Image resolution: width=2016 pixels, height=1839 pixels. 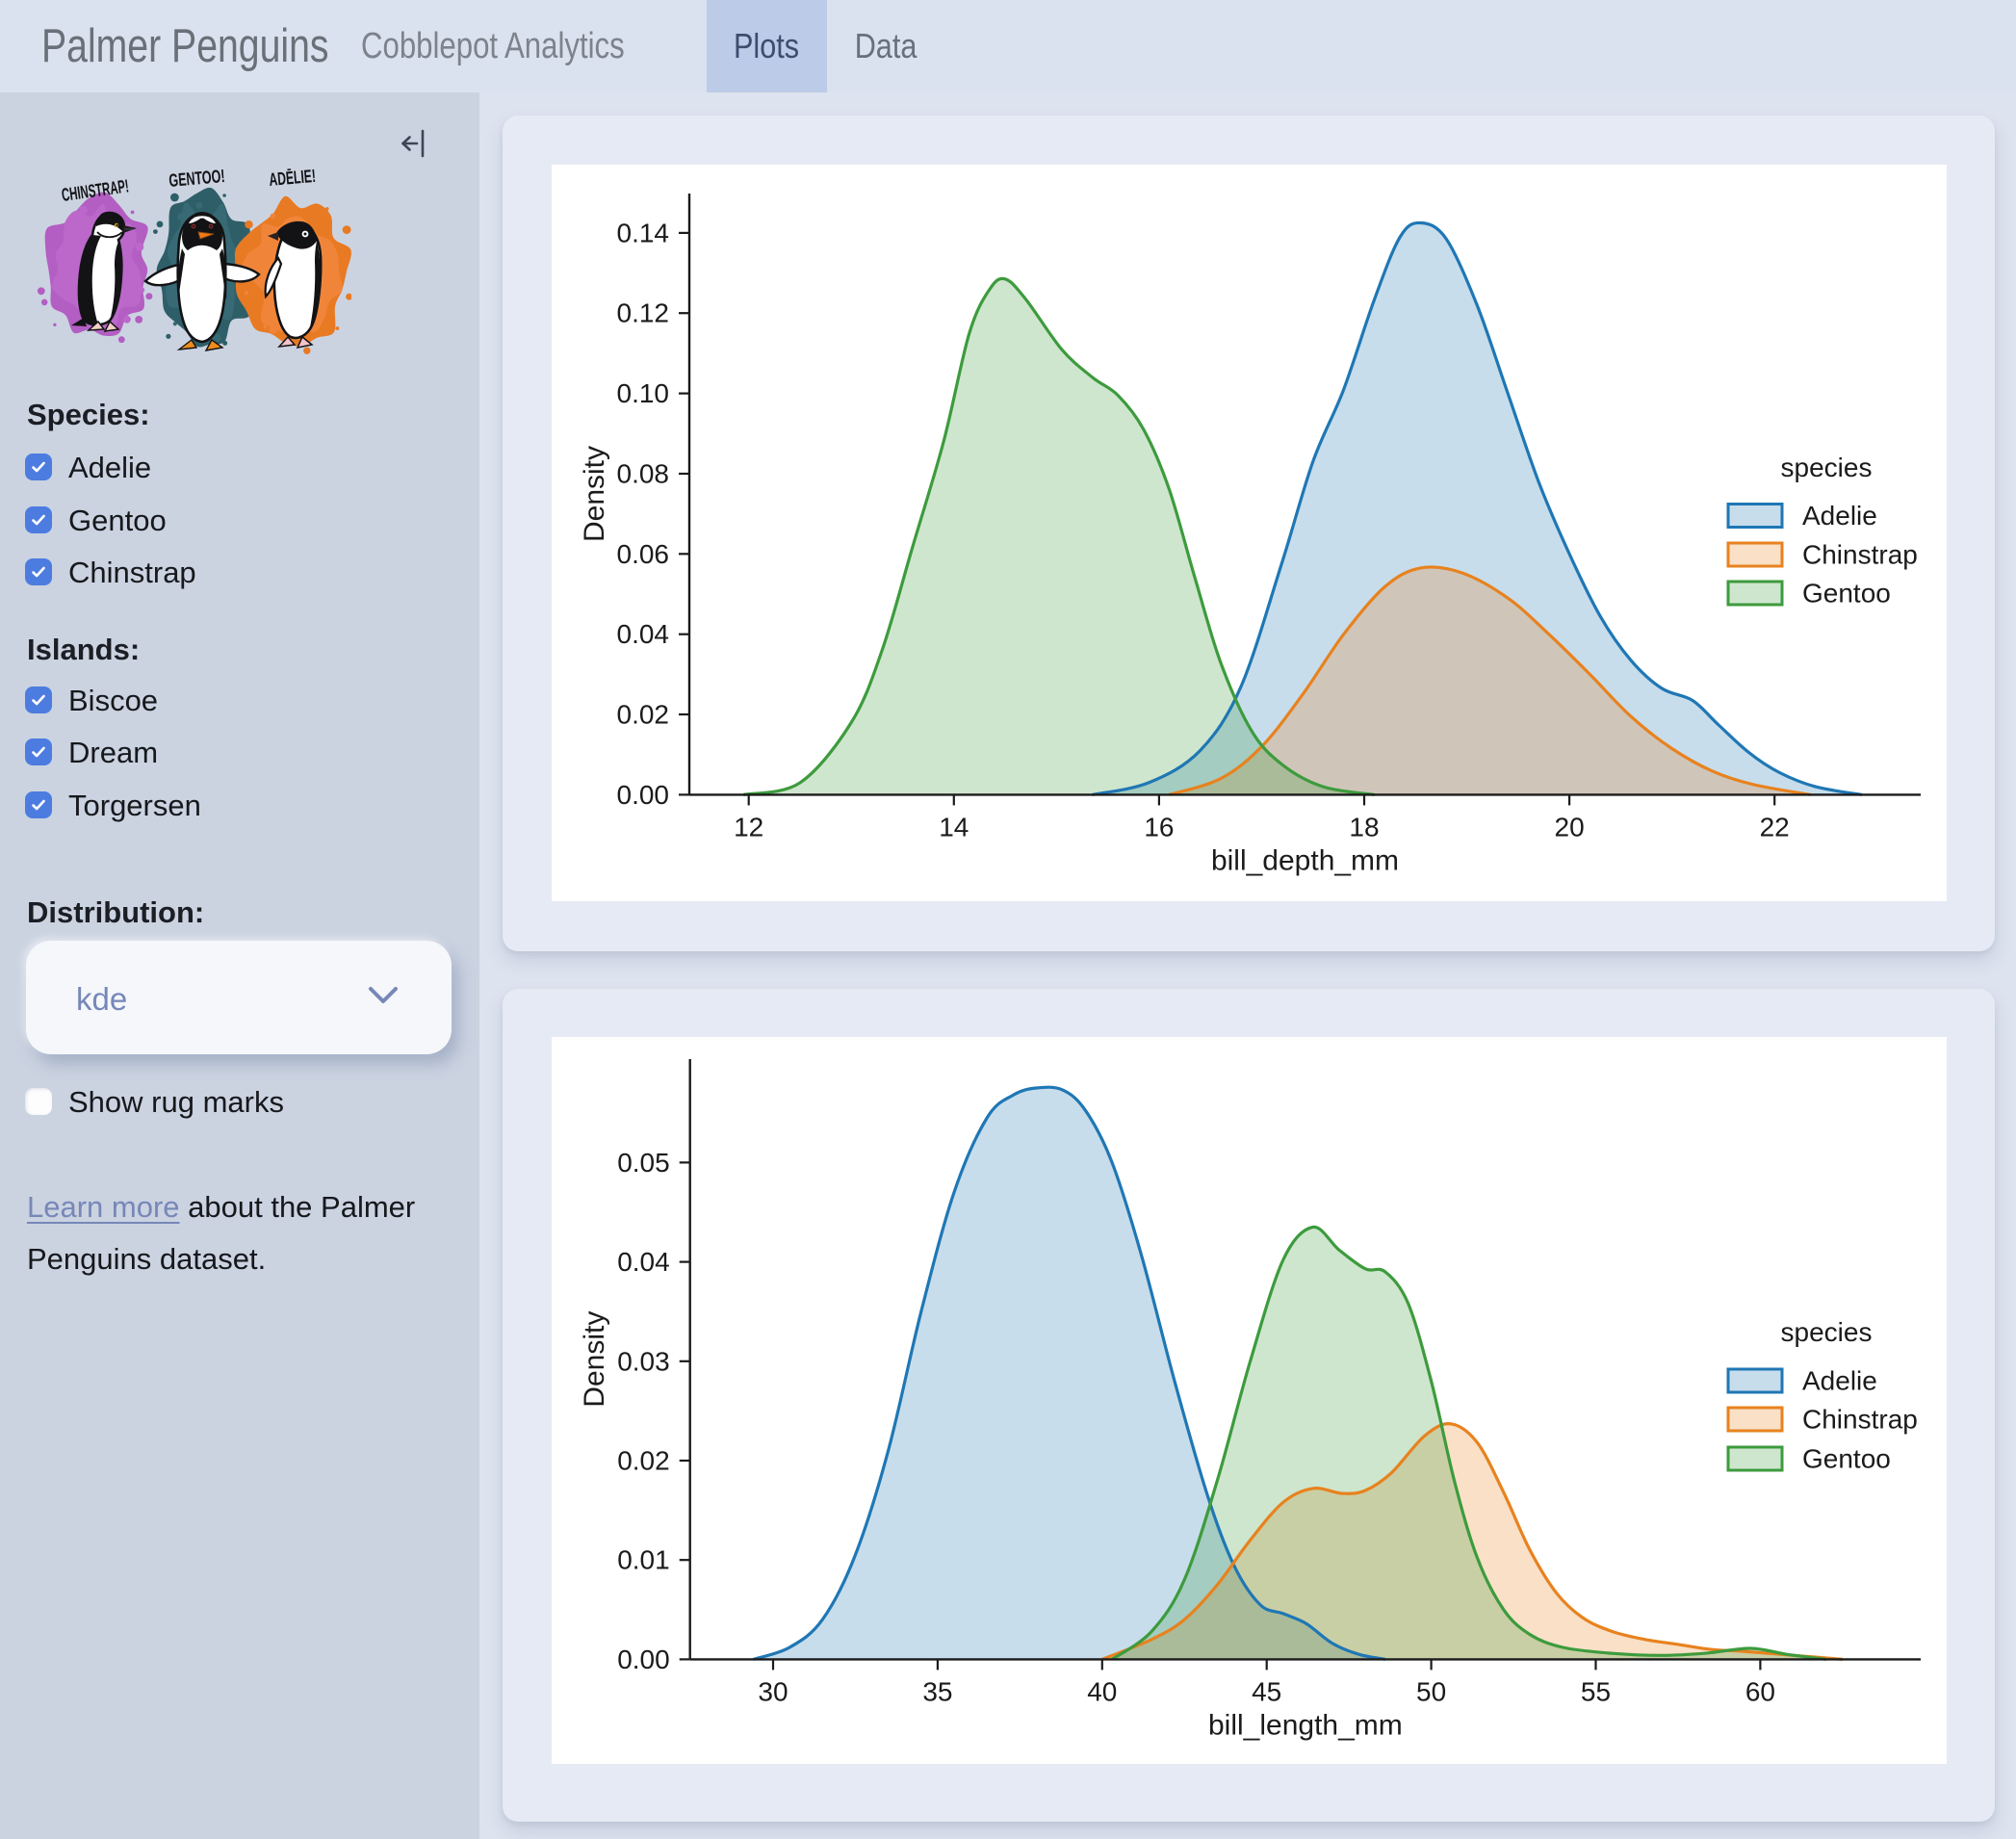 What do you see at coordinates (643, 1560) in the screenshot?
I see `svg-text: 0.01` at bounding box center [643, 1560].